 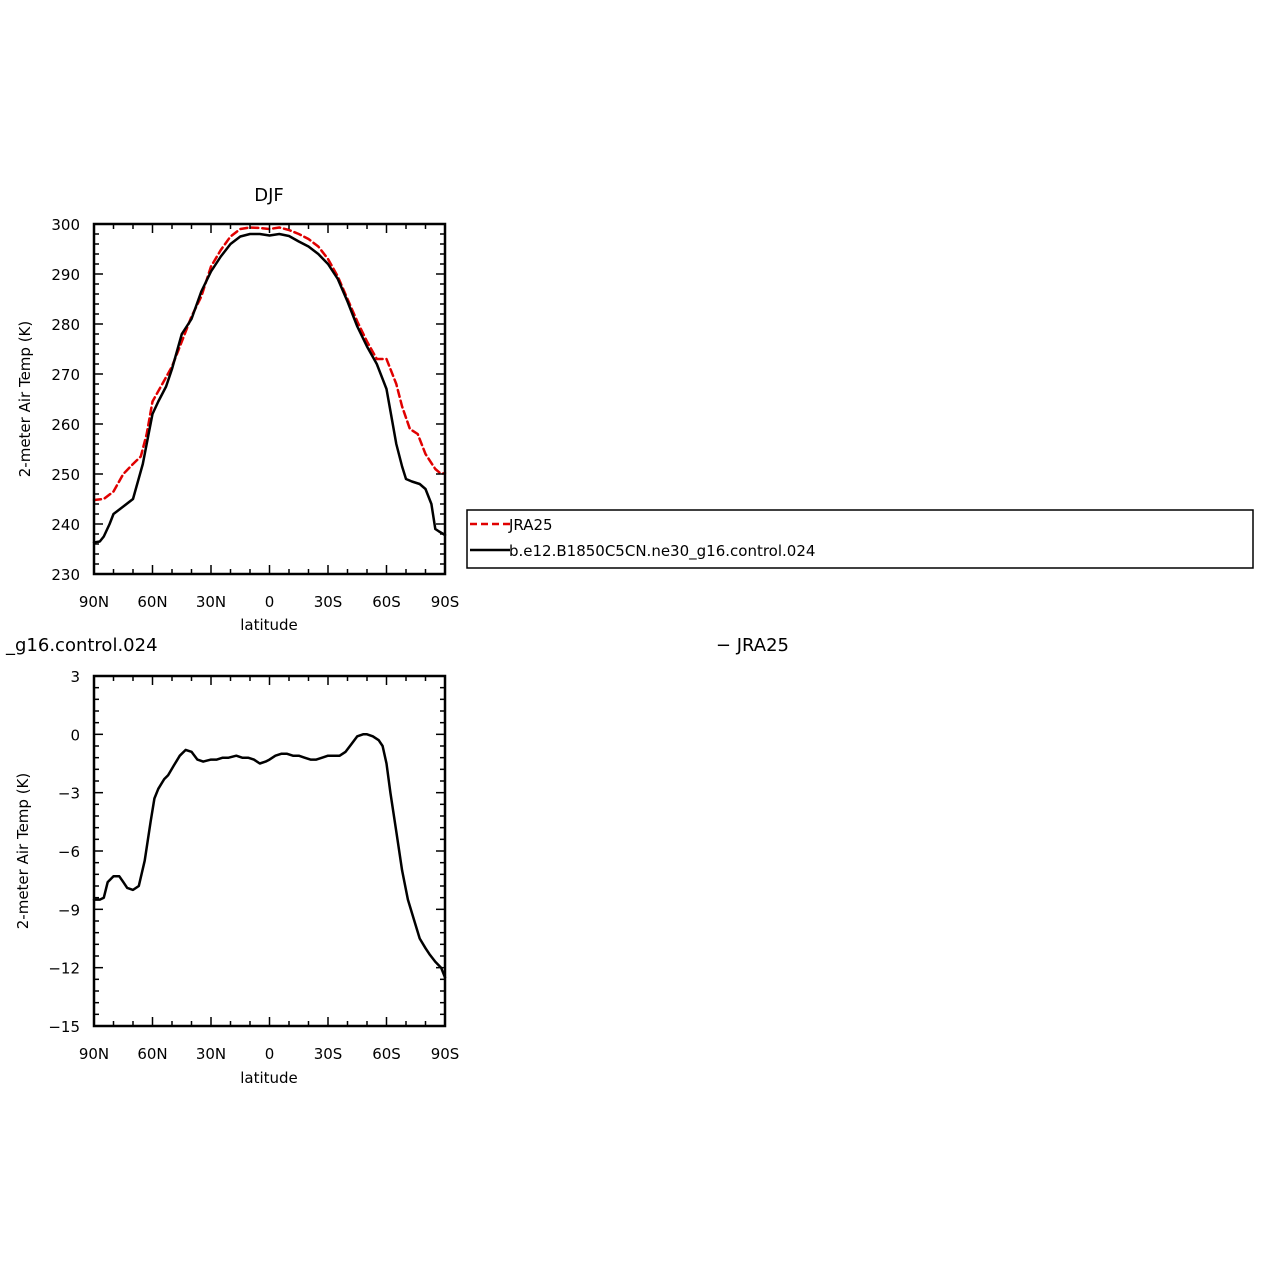 What do you see at coordinates (328, 1054) in the screenshot?
I see `bottom-xtick-label: 30S` at bounding box center [328, 1054].